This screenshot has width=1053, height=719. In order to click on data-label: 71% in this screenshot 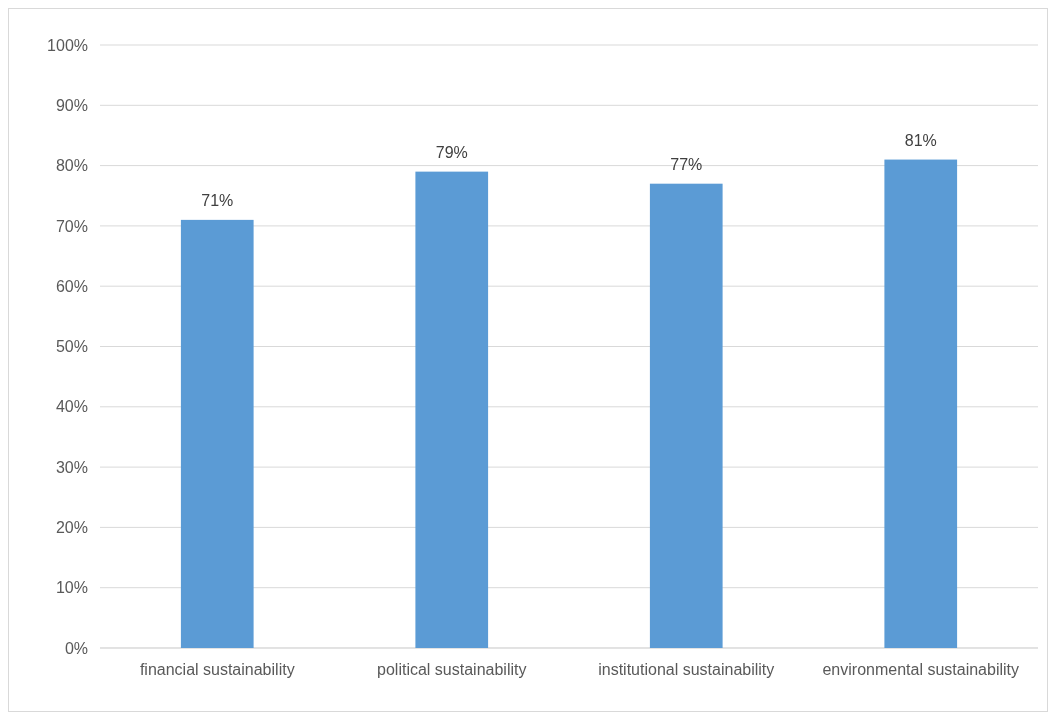, I will do `click(217, 200)`.